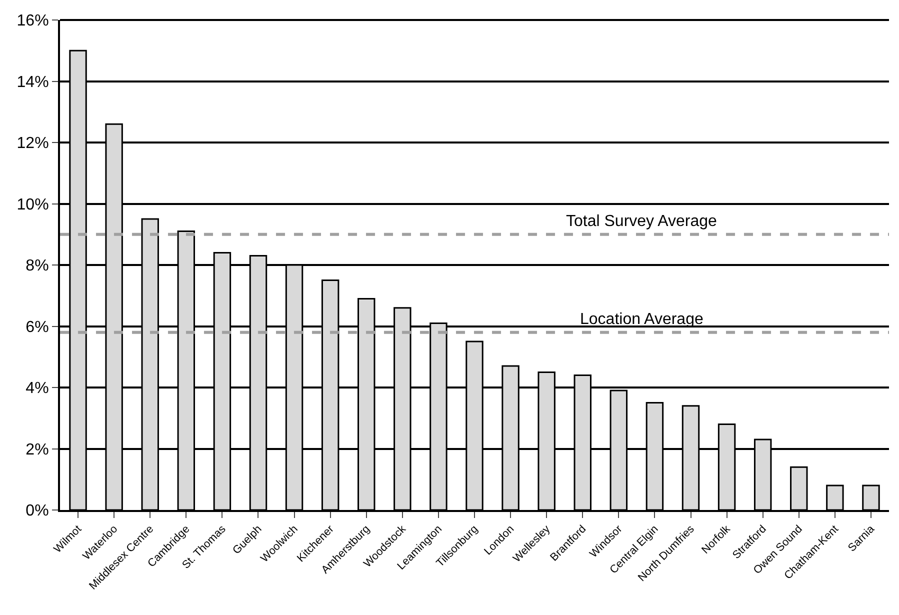 The image size is (899, 615). What do you see at coordinates (37, 389) in the screenshot?
I see `y-tick-label: 4%` at bounding box center [37, 389].